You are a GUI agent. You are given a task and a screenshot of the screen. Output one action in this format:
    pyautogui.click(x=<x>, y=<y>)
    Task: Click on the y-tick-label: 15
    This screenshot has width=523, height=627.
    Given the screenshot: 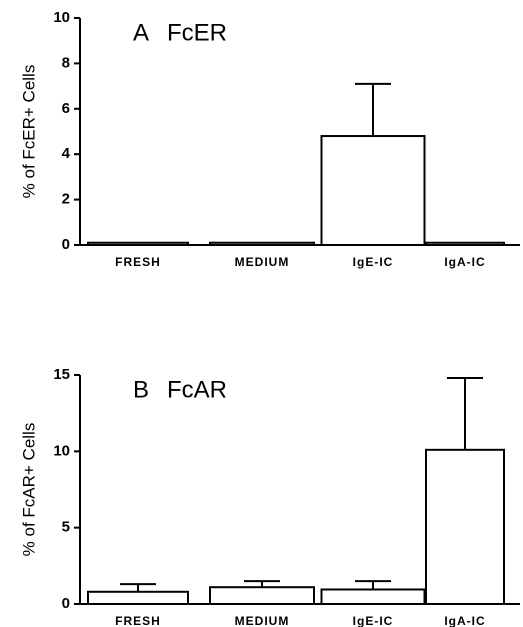 What is the action you would take?
    pyautogui.click(x=61, y=374)
    